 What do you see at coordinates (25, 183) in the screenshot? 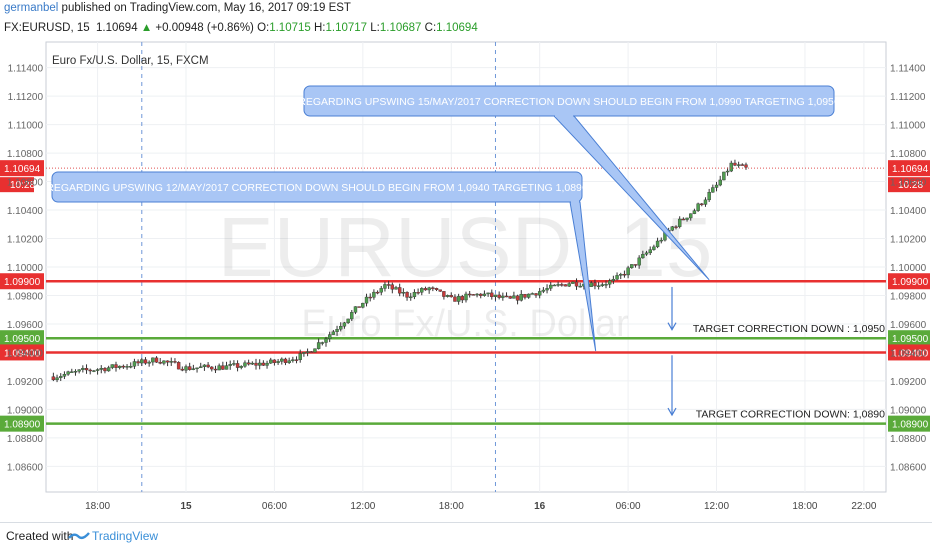
I see `y-tick-left: 1.10600` at bounding box center [25, 183].